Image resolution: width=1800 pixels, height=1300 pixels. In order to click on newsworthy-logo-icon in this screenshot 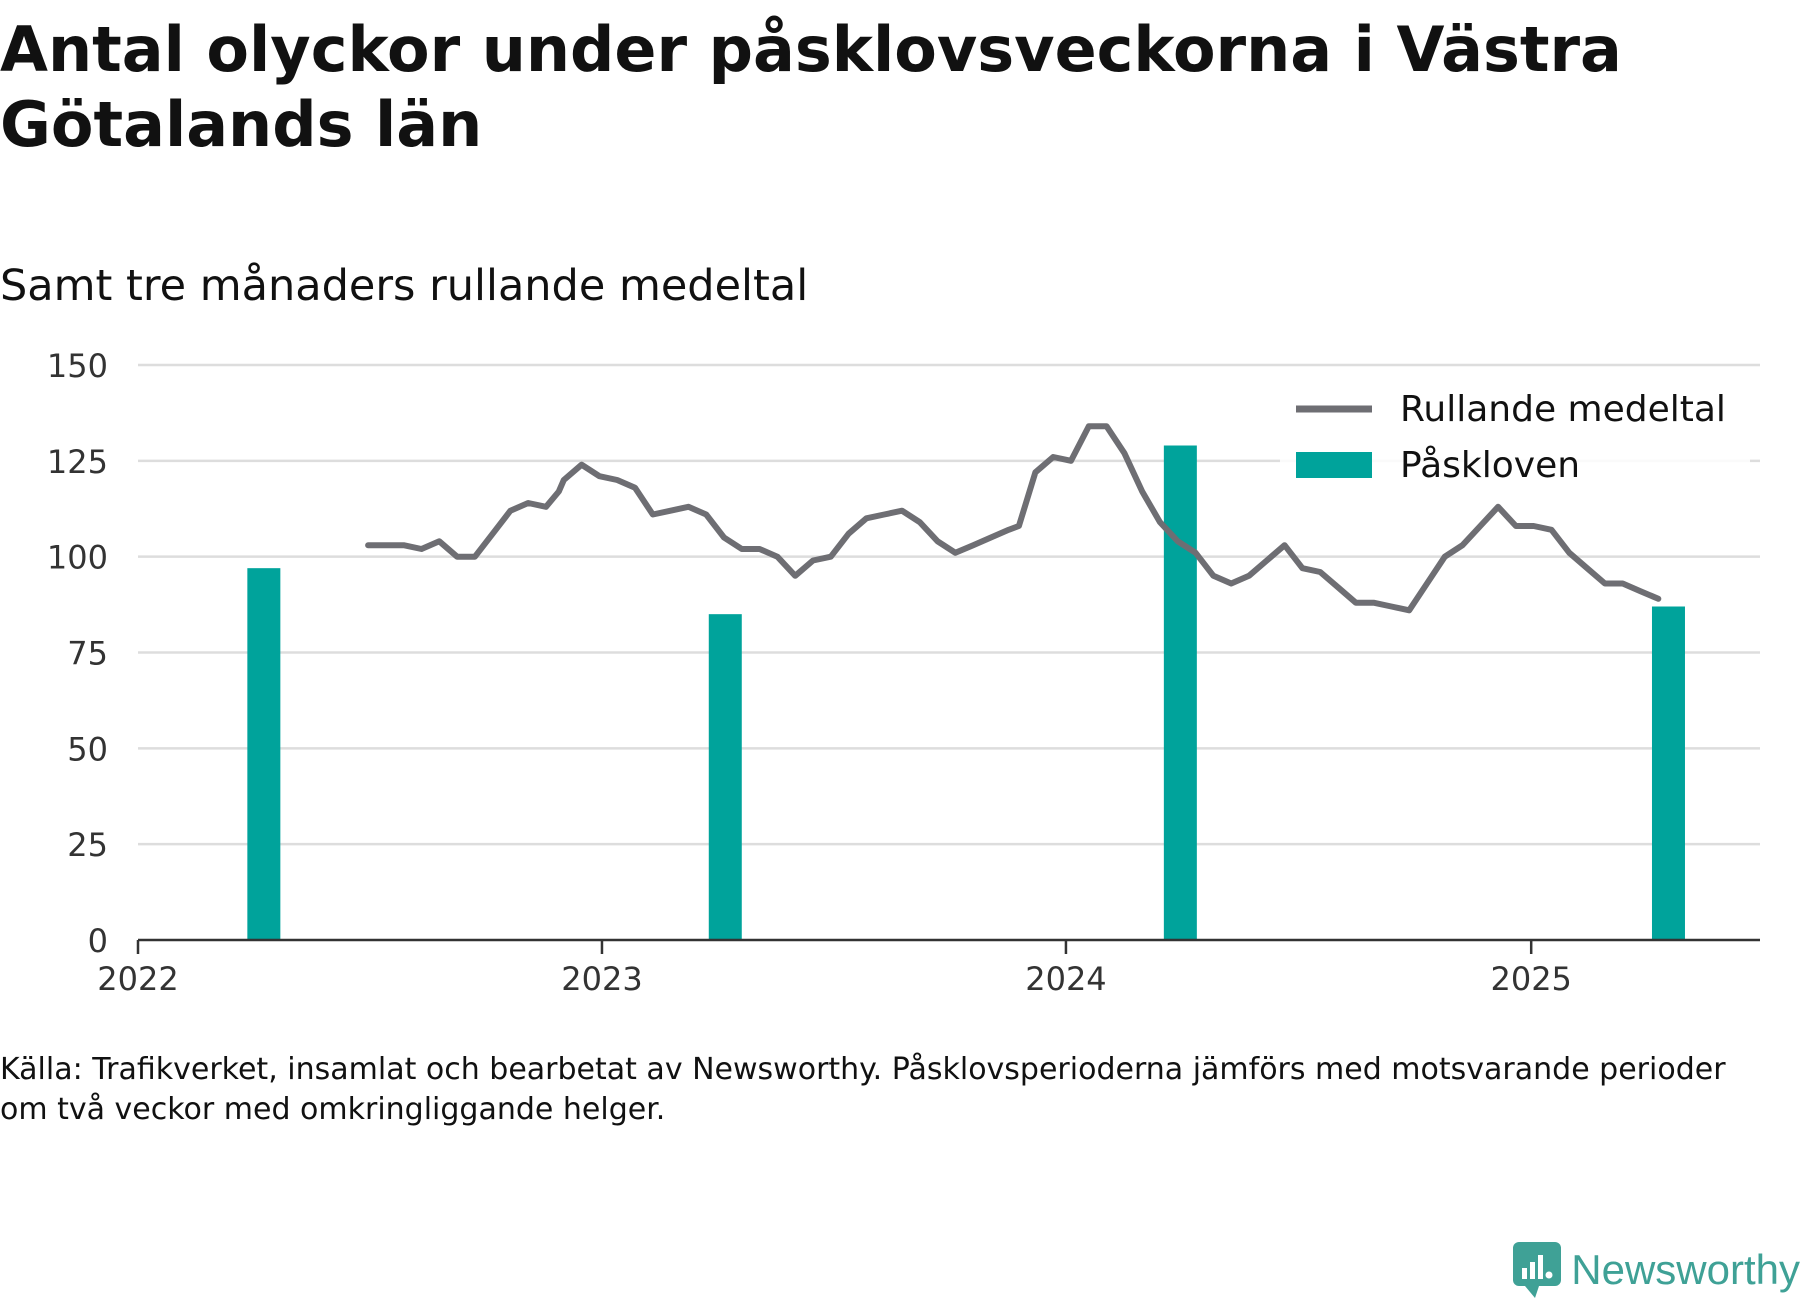, I will do `click(1537, 1270)`.